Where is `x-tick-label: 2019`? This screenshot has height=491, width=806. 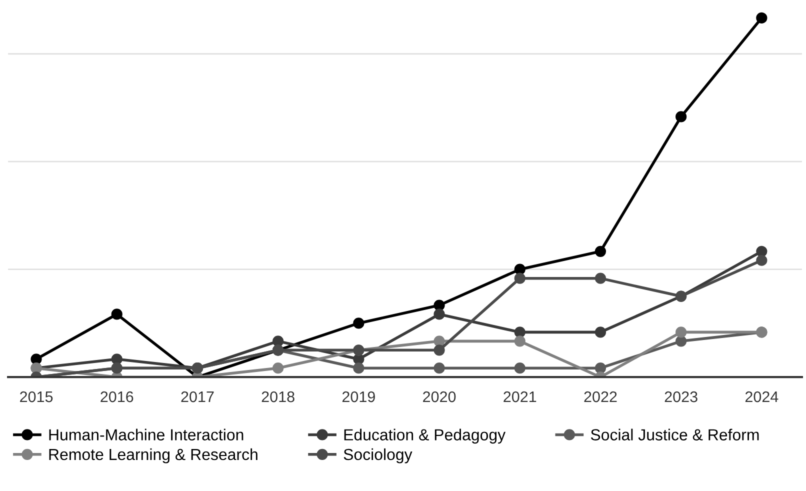
x-tick-label: 2019 is located at coordinates (358, 396).